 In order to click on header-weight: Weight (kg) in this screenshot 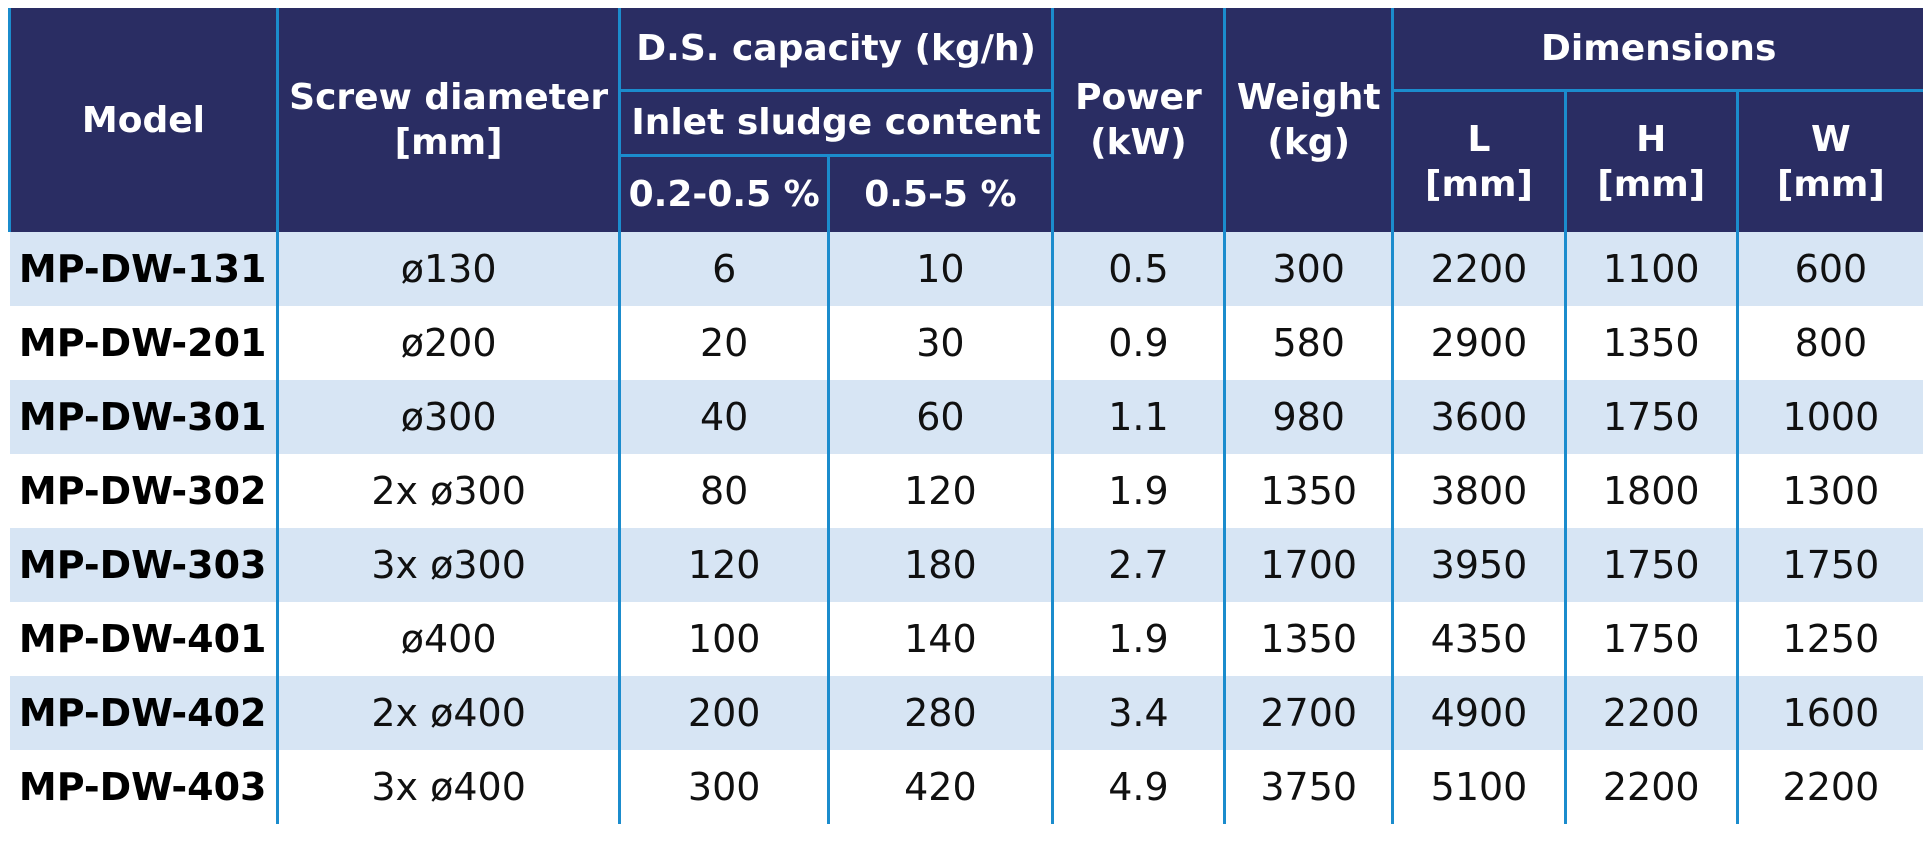, I will do `click(1308, 120)`.